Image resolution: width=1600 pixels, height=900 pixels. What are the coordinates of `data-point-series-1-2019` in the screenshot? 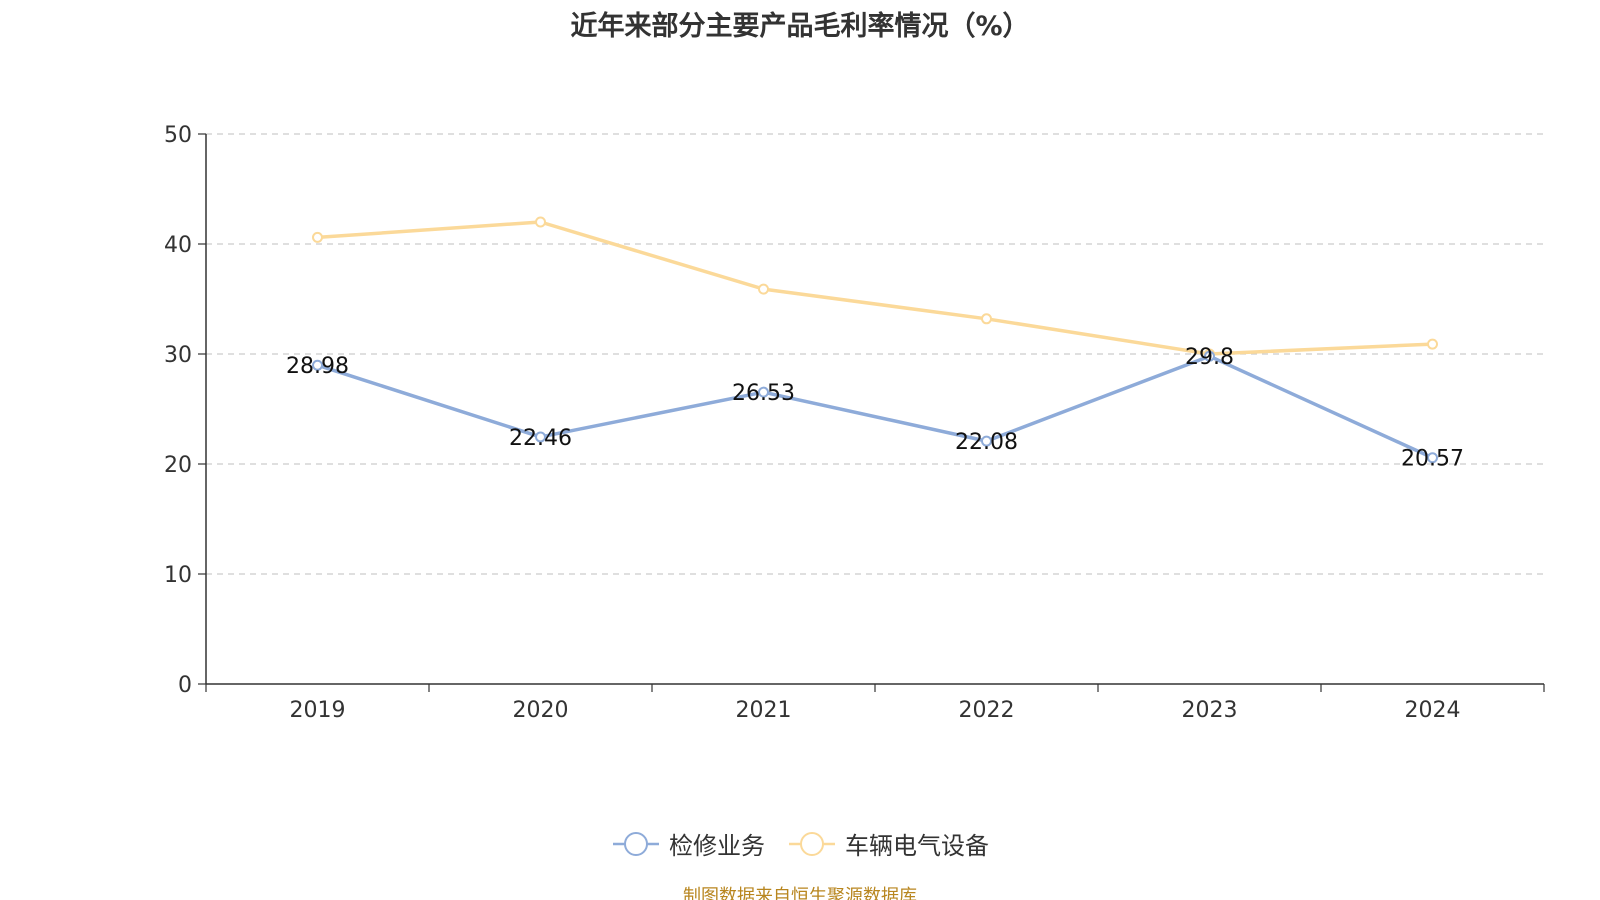 It's located at (317, 365).